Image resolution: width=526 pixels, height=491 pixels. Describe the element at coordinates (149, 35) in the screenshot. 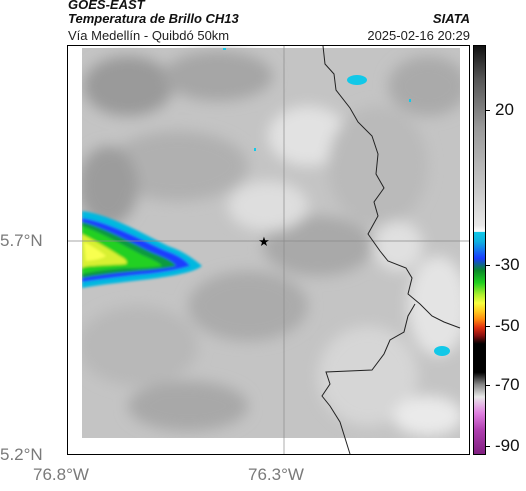

I see `location-subtitle: Vía Medellín - Quibdó 50km` at that location.